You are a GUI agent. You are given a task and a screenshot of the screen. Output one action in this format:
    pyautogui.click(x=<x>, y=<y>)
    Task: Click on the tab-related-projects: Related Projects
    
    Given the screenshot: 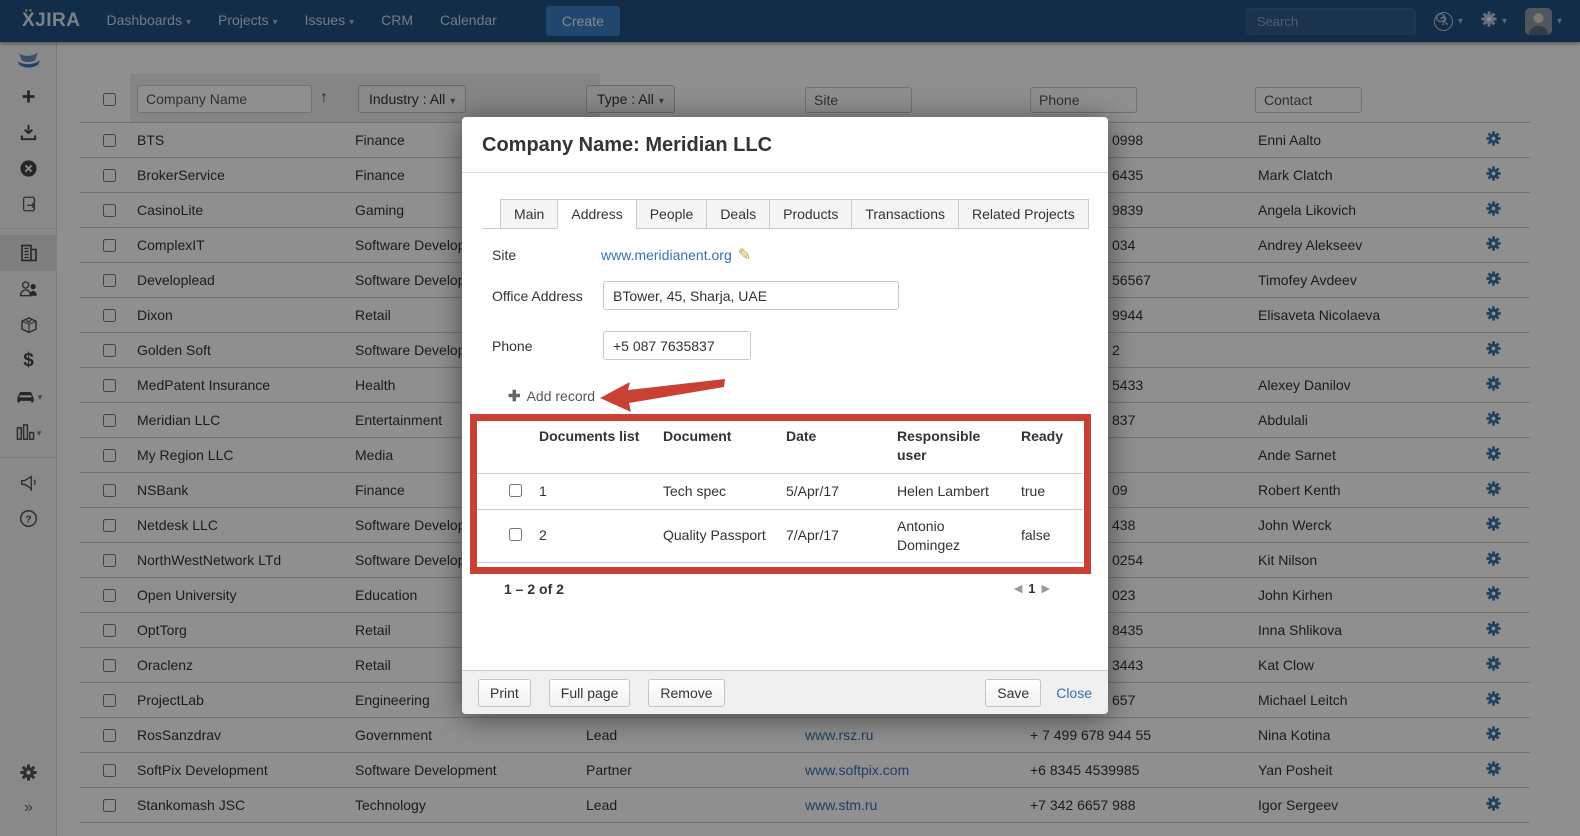 What is the action you would take?
    pyautogui.click(x=1023, y=214)
    